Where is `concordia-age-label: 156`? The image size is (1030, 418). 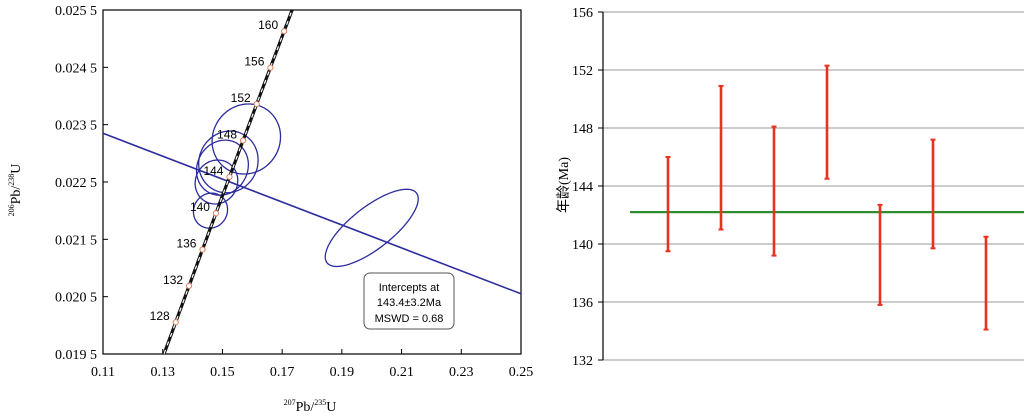 concordia-age-label: 156 is located at coordinates (254, 62).